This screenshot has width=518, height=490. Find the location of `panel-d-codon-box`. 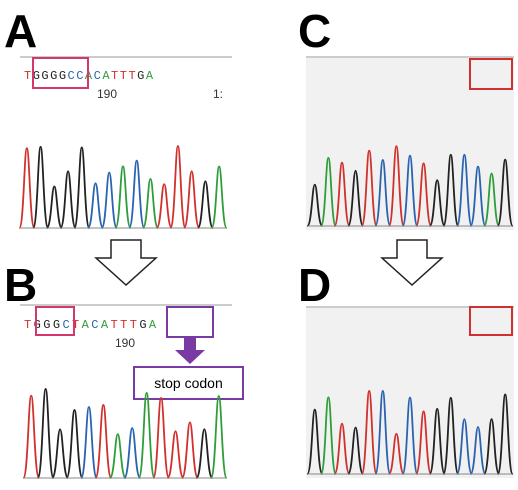

panel-d-codon-box is located at coordinates (491, 321).